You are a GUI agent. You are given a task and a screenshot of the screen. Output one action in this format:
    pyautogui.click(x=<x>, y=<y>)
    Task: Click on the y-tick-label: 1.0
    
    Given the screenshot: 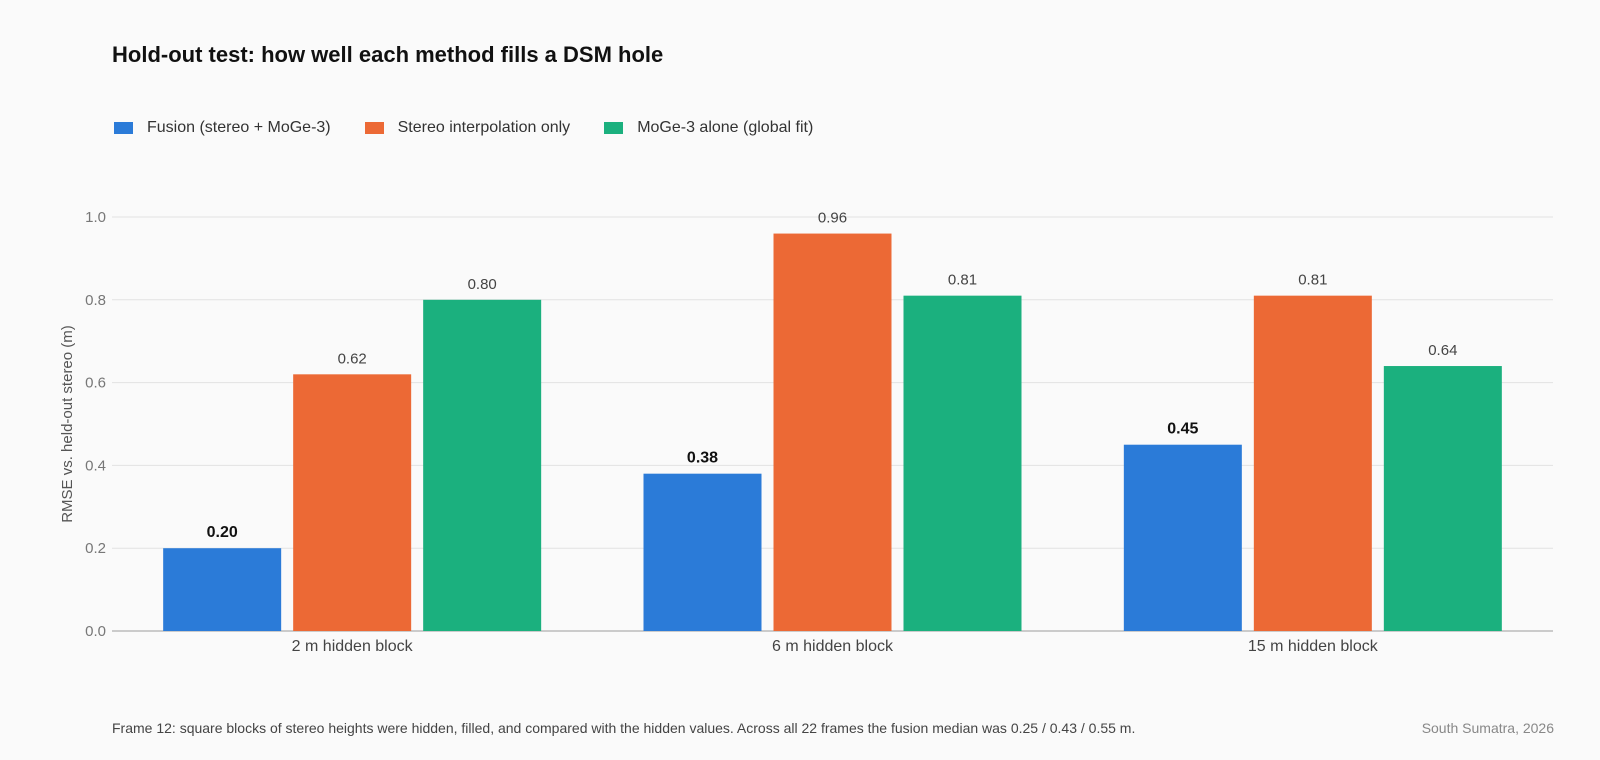 What is the action you would take?
    pyautogui.click(x=95, y=217)
    